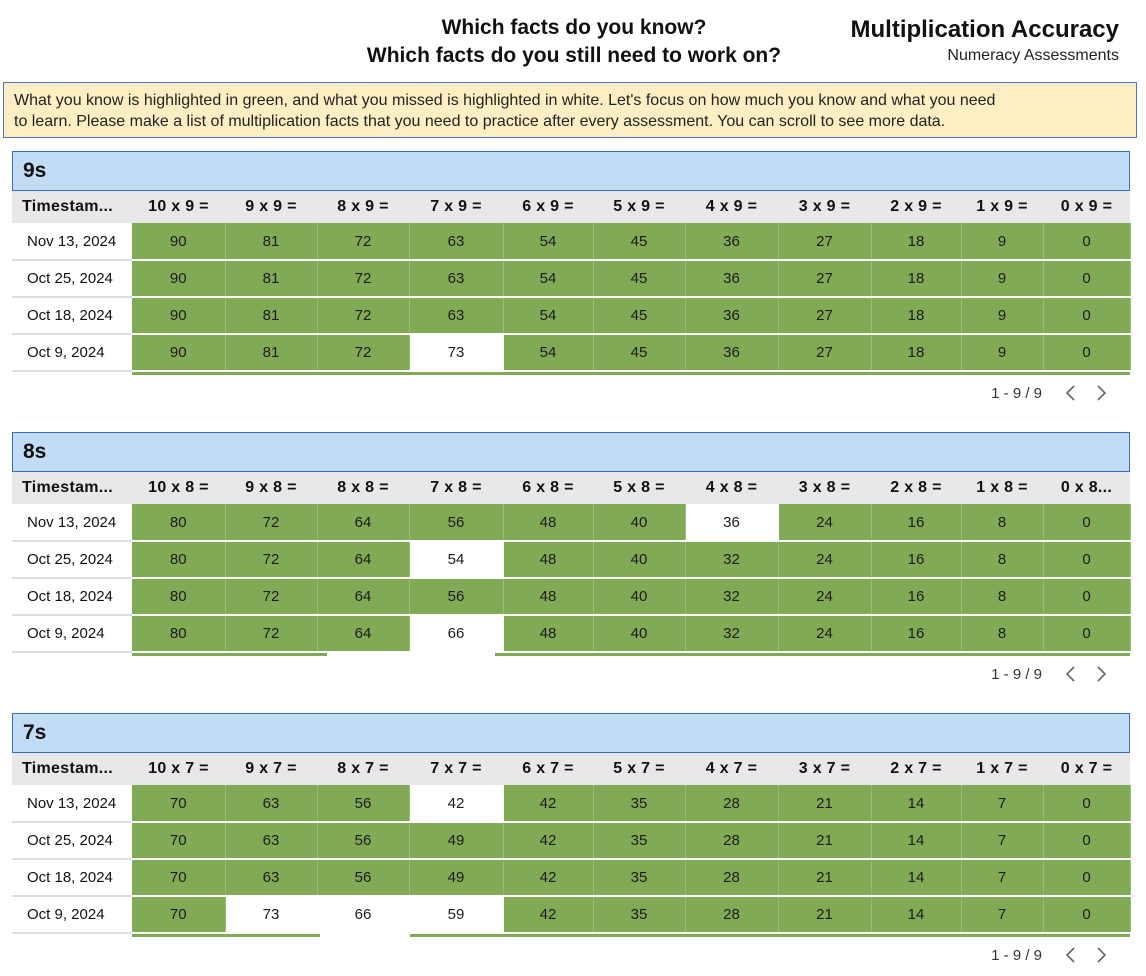  Describe the element at coordinates (824, 488) in the screenshot. I see `column-header: 3 x 8 =` at that location.